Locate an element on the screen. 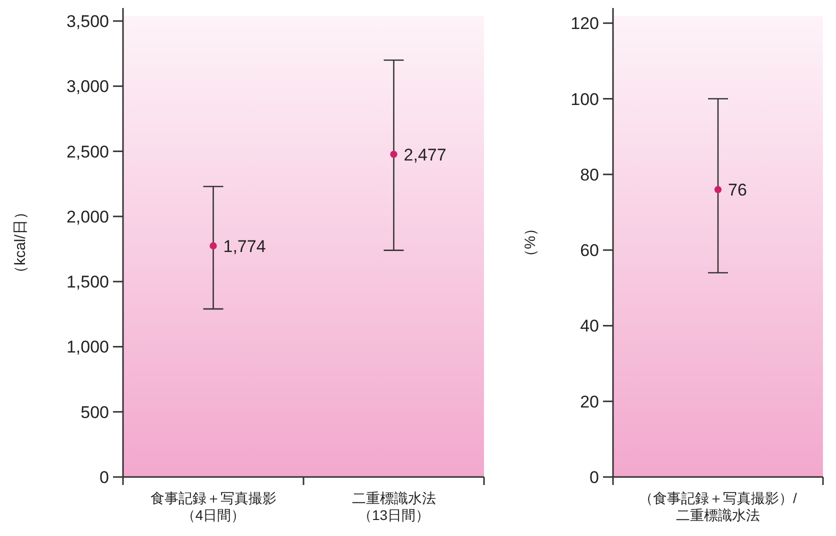 The width and height of the screenshot is (836, 536). y-tick-label: 1,000 is located at coordinates (87, 347).